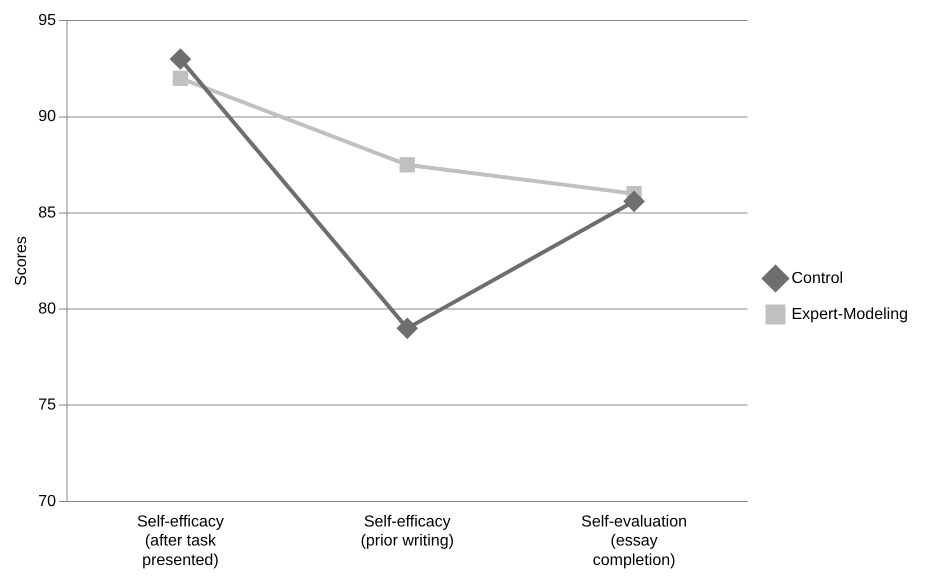 This screenshot has width=940, height=585. I want to click on legend-label: Control, so click(818, 278).